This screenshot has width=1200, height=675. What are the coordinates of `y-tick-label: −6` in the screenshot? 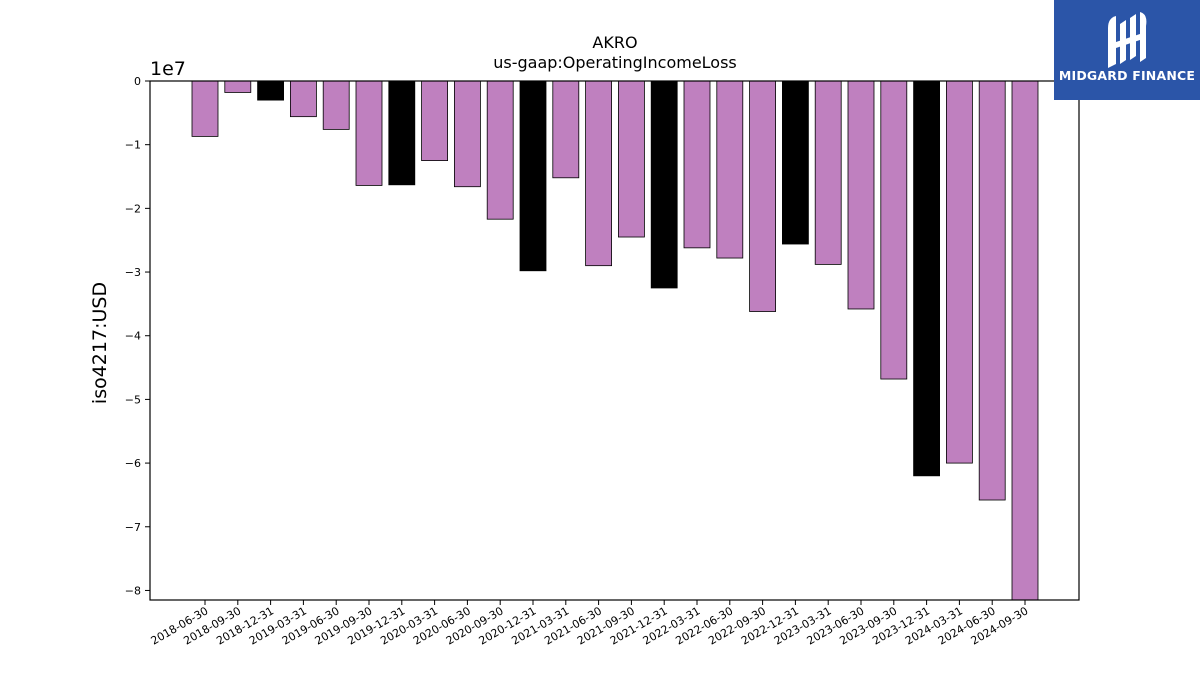 It's located at (133, 463).